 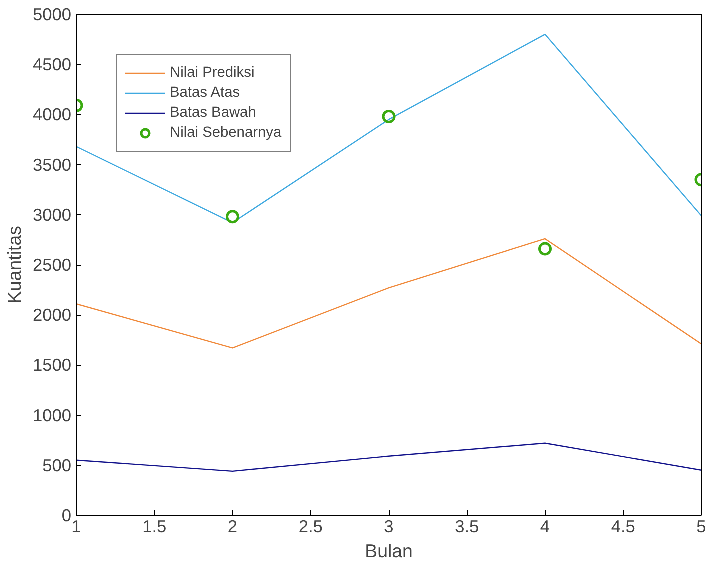 I want to click on x-tick-label: 3, so click(x=389, y=526).